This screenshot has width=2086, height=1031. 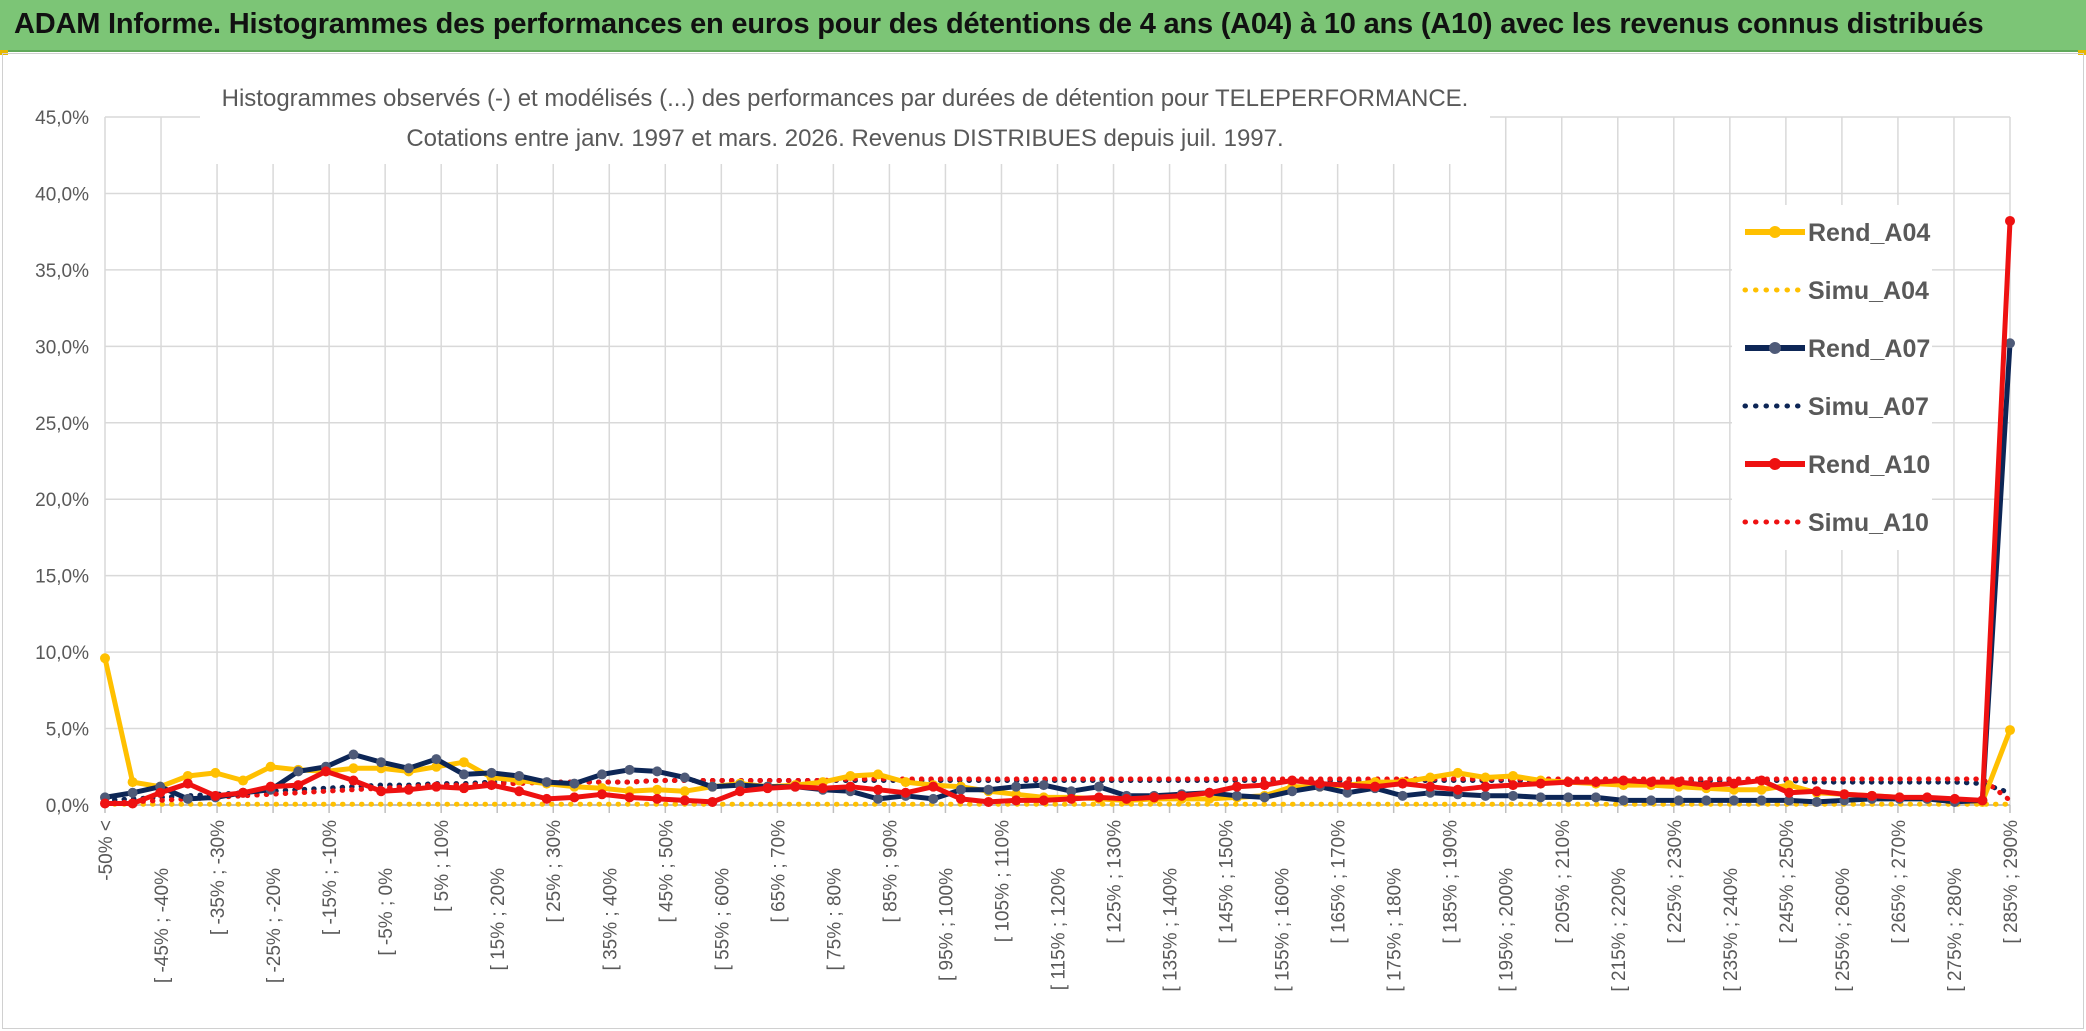 I want to click on x-tick-label: [ 145% ; 150%, so click(x=1227, y=882).